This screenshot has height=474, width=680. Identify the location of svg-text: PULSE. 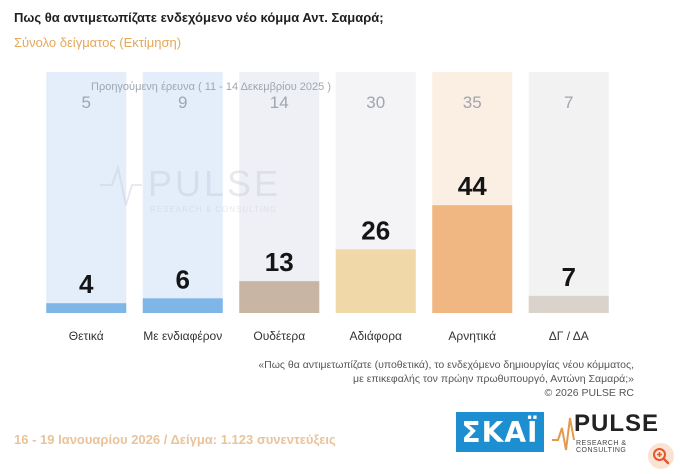
(214, 183).